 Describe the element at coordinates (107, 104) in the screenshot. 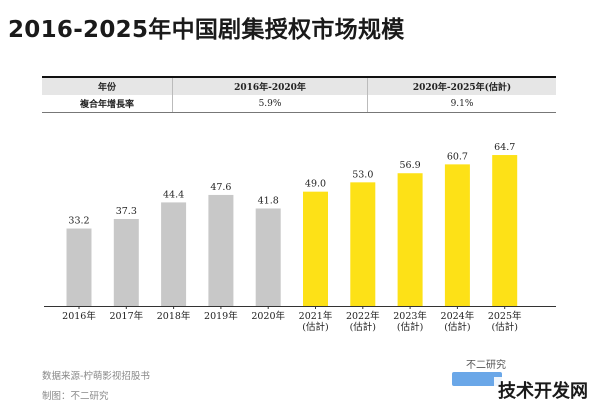

I see `cagr-row-label: 複合年增長率` at that location.